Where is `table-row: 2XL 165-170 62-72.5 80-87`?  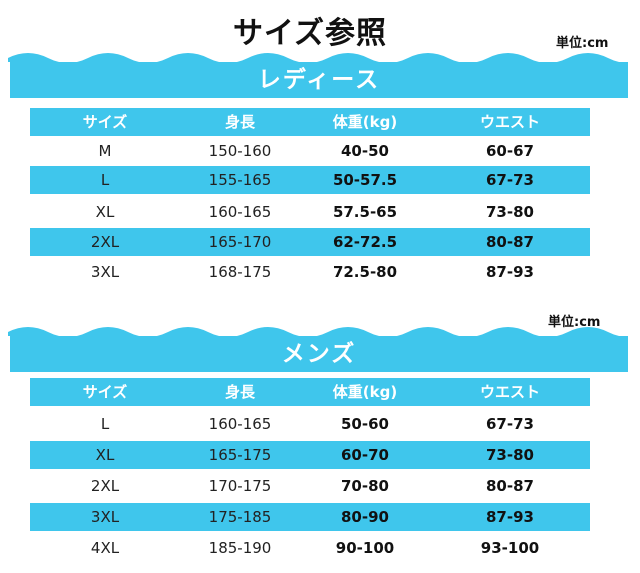 table-row: 2XL 165-170 62-72.5 80-87 is located at coordinates (310, 242).